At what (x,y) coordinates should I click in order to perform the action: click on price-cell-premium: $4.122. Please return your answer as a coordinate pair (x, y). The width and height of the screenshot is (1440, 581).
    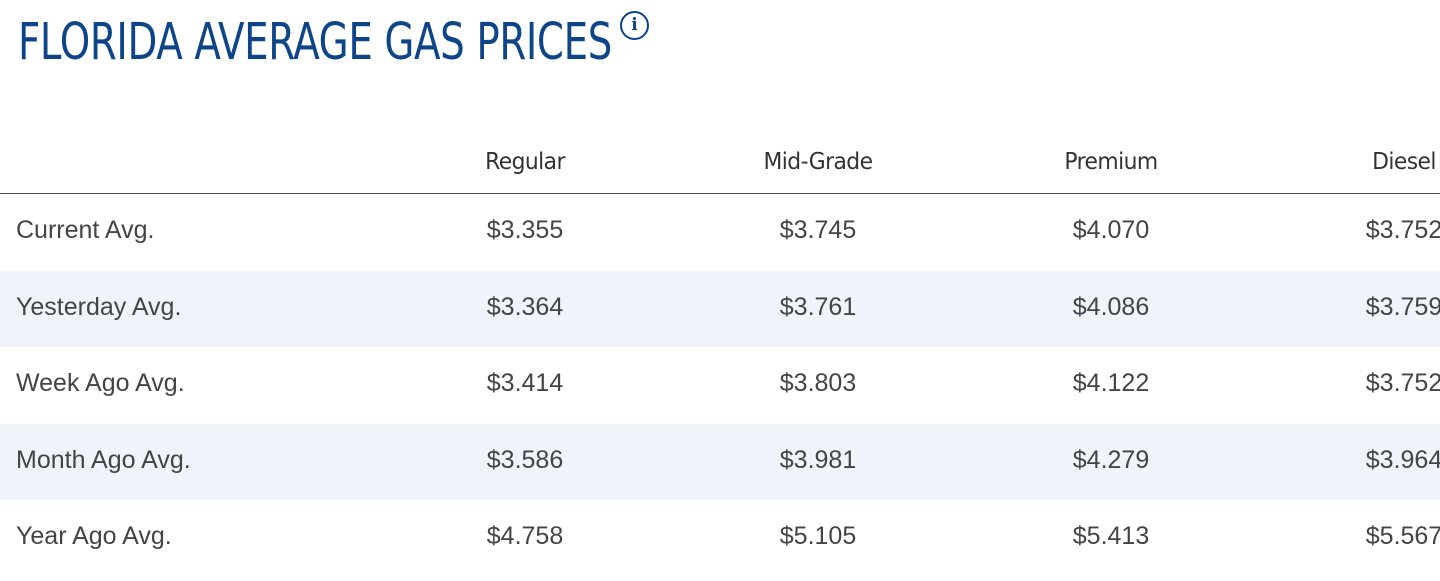
    Looking at the image, I should click on (1111, 383).